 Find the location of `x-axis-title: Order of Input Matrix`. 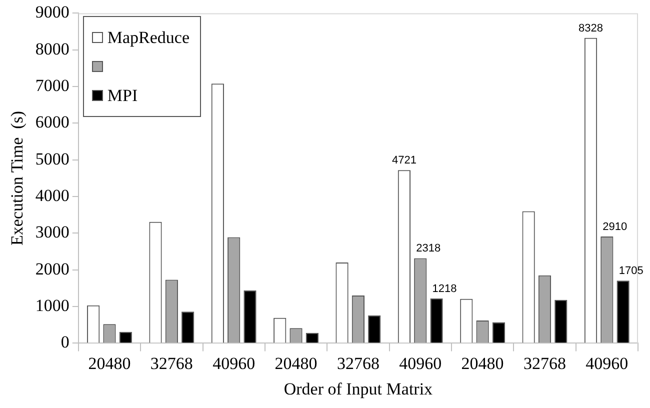

x-axis-title: Order of Input Matrix is located at coordinates (359, 388).